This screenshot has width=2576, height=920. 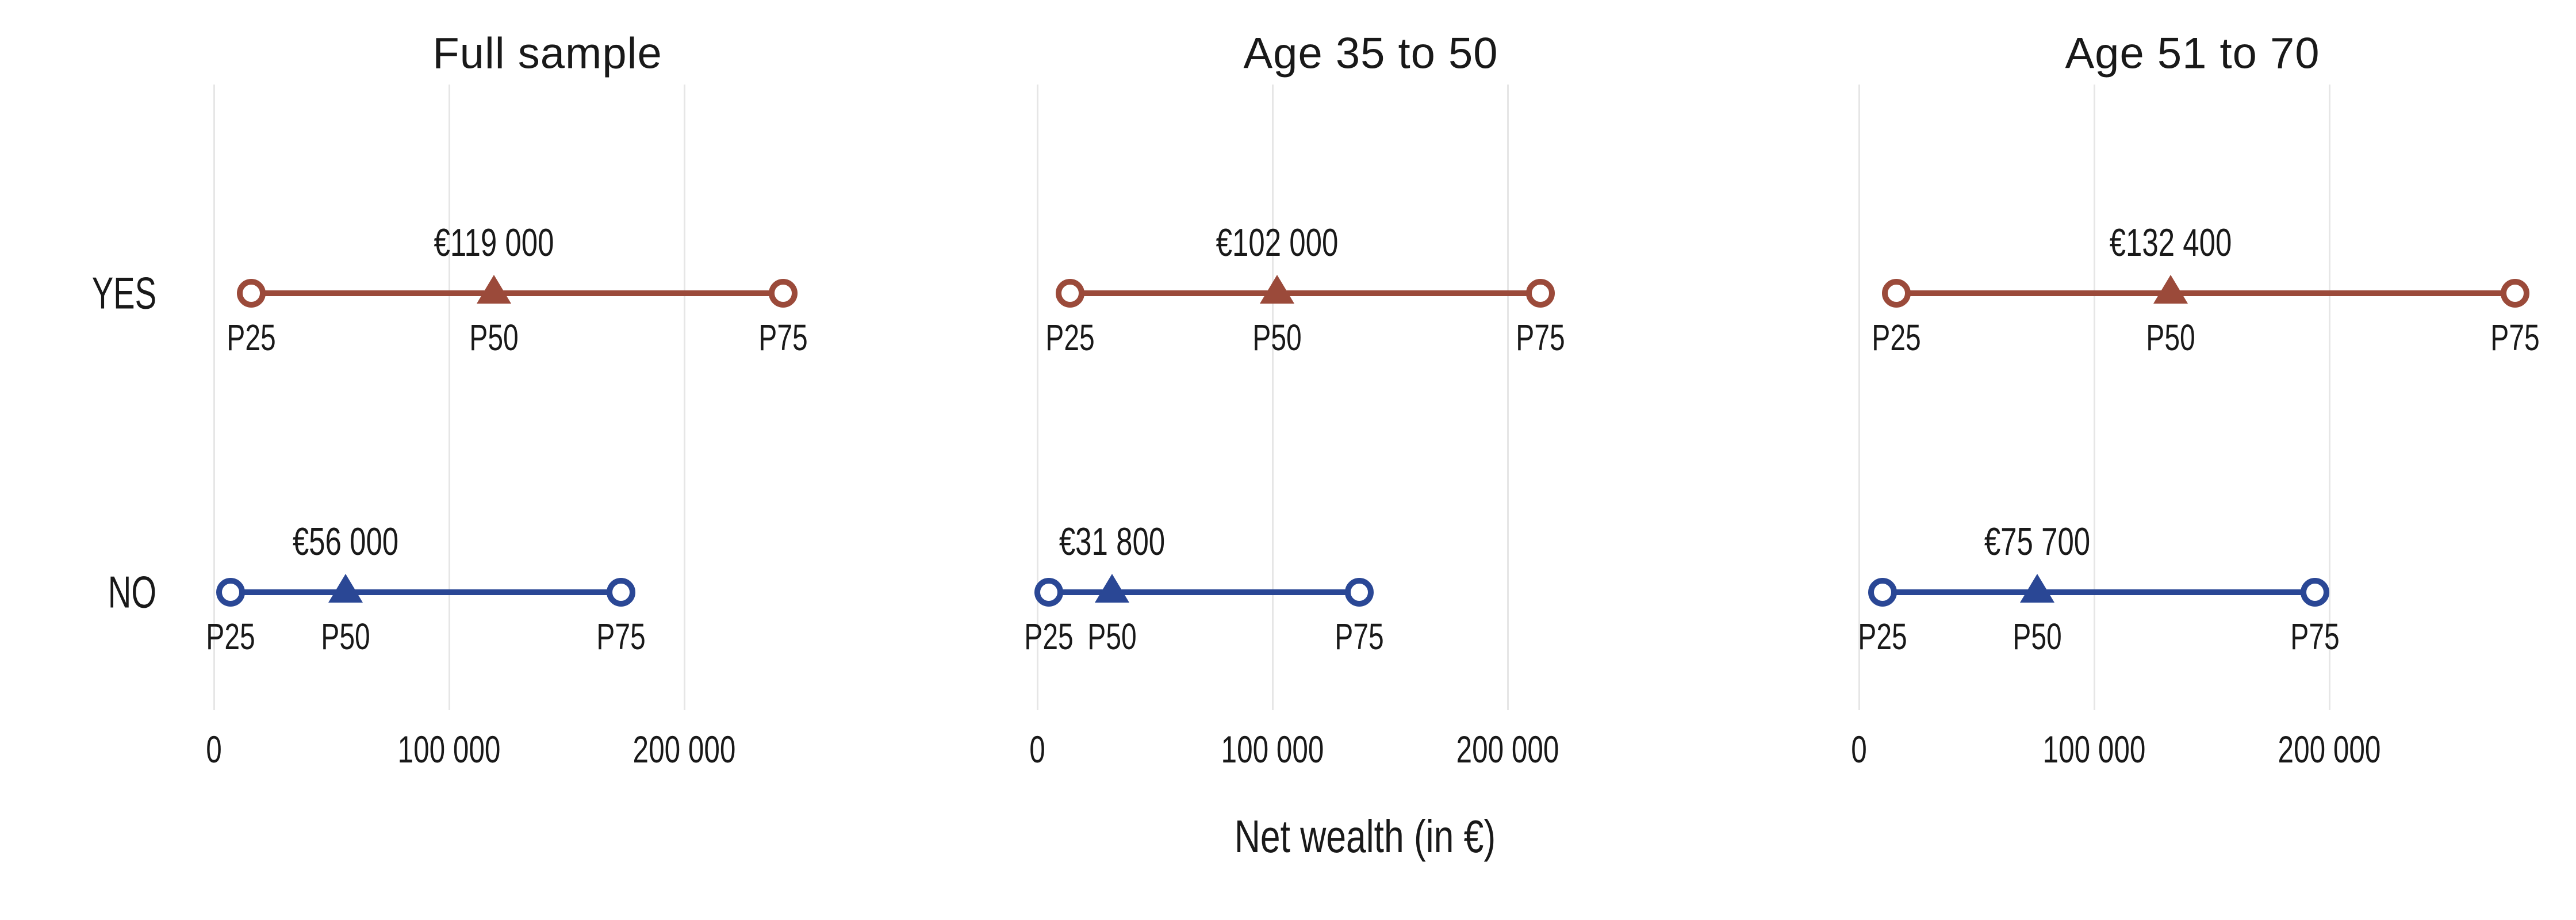 I want to click on label-text: €119 000, so click(x=494, y=242).